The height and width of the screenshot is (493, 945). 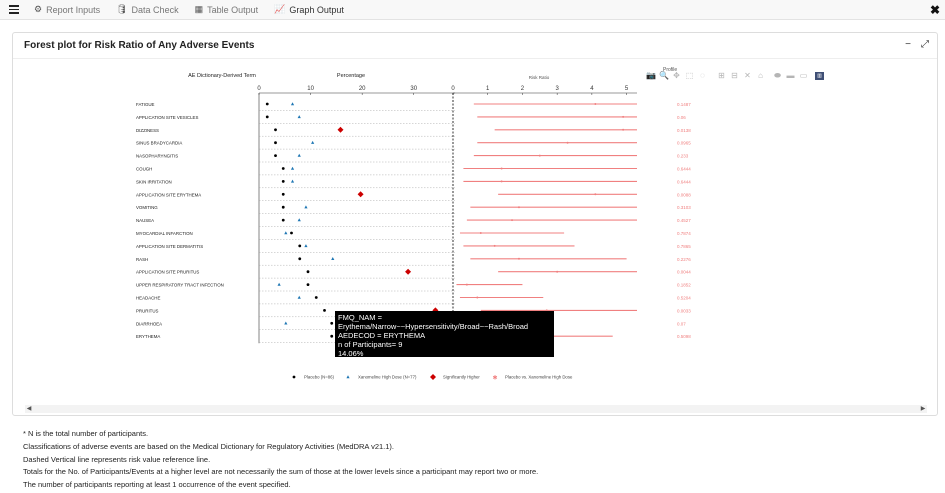 I want to click on p-value-label: 0.7874, so click(x=684, y=233).